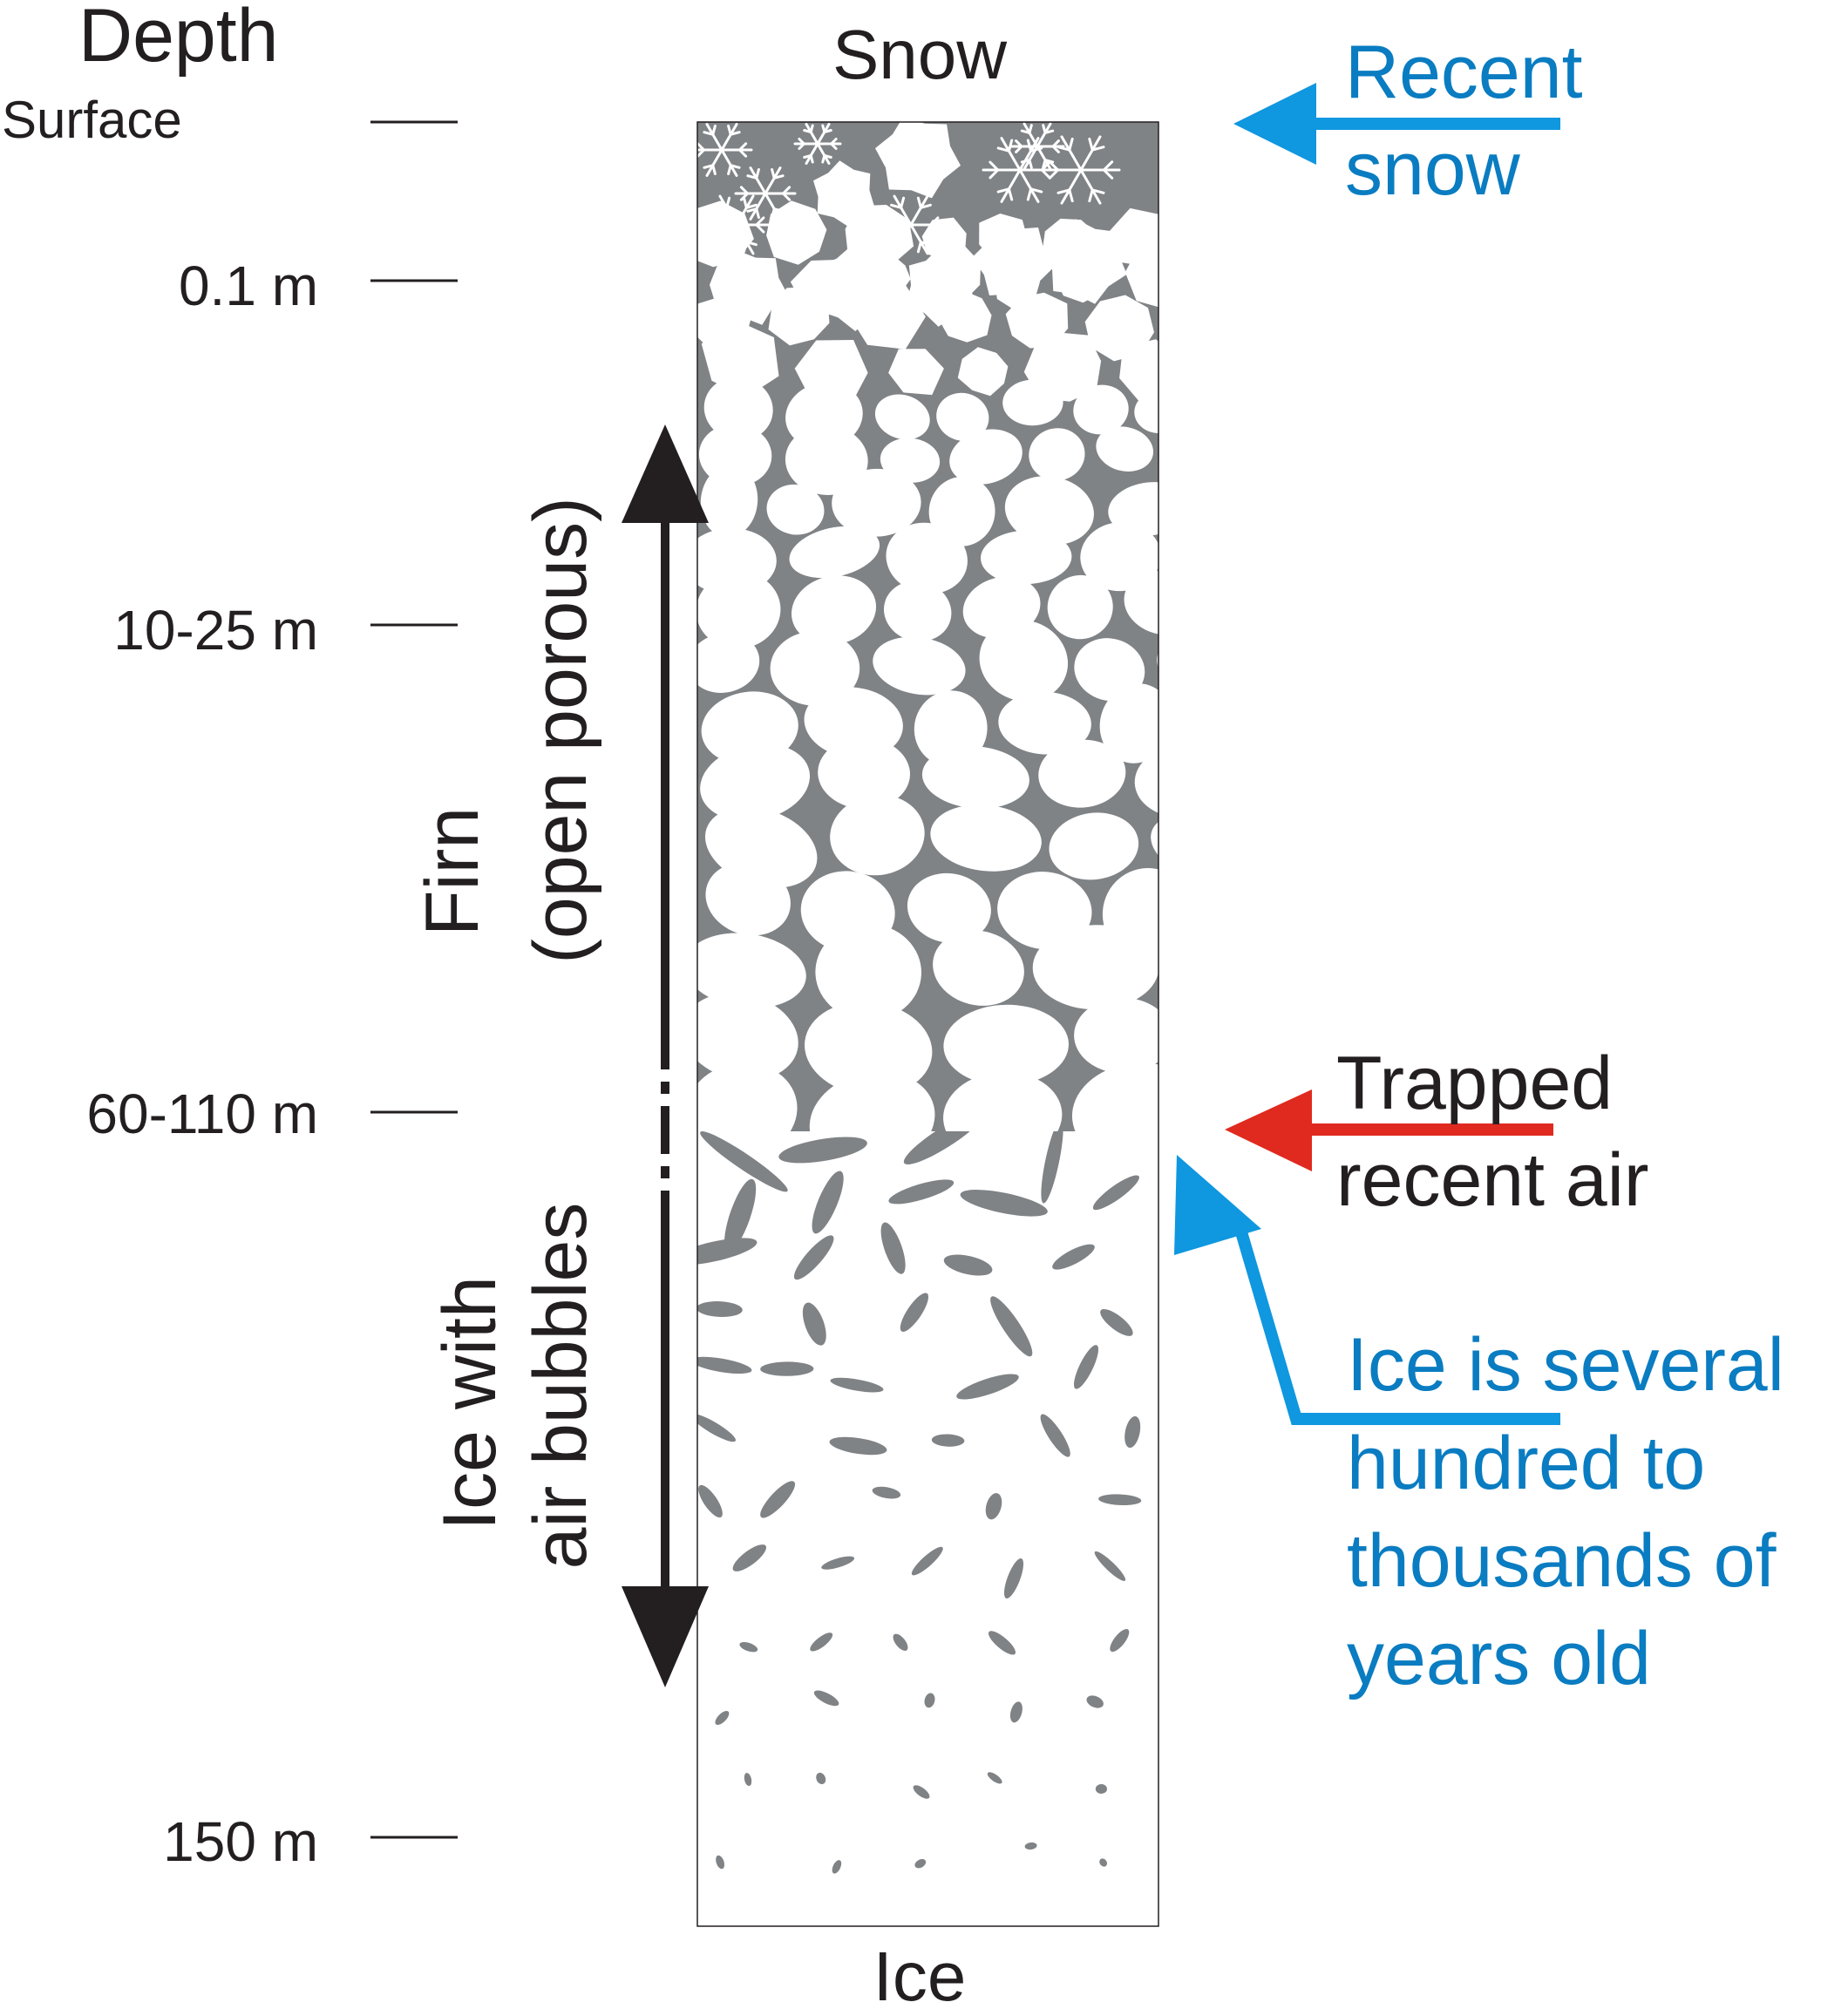 This screenshot has height=2009, width=1848. I want to click on top-label-snow: Snow, so click(919, 54).